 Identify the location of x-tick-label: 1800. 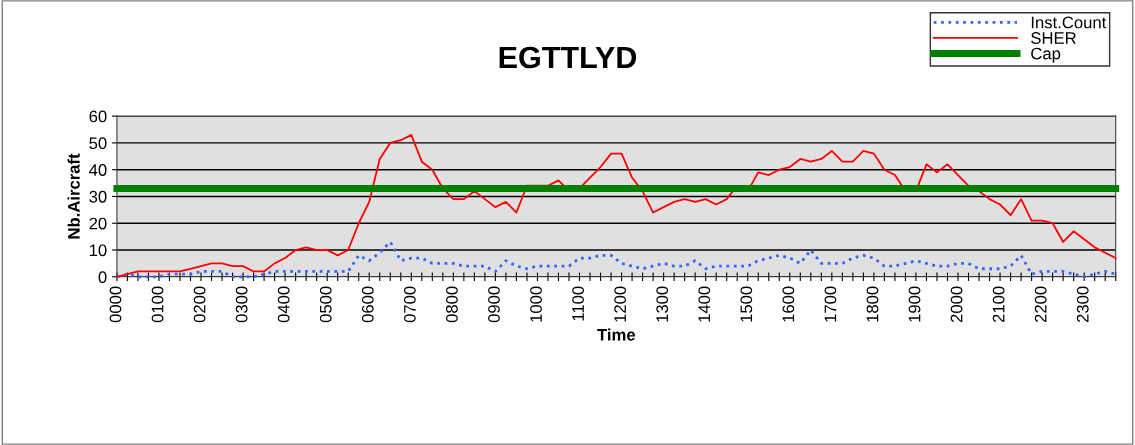
(872, 304).